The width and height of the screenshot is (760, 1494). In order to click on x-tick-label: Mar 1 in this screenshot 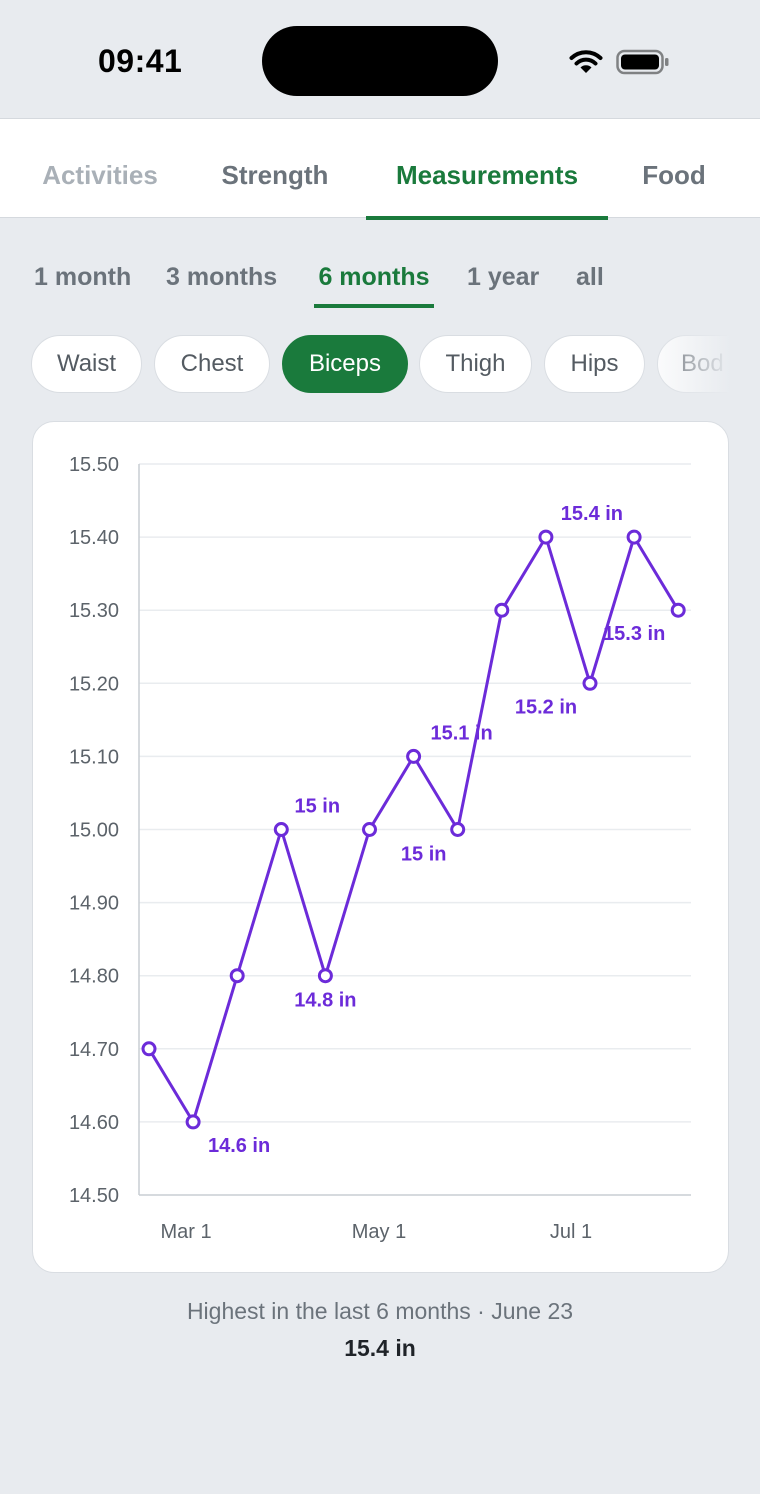, I will do `click(185, 1232)`.